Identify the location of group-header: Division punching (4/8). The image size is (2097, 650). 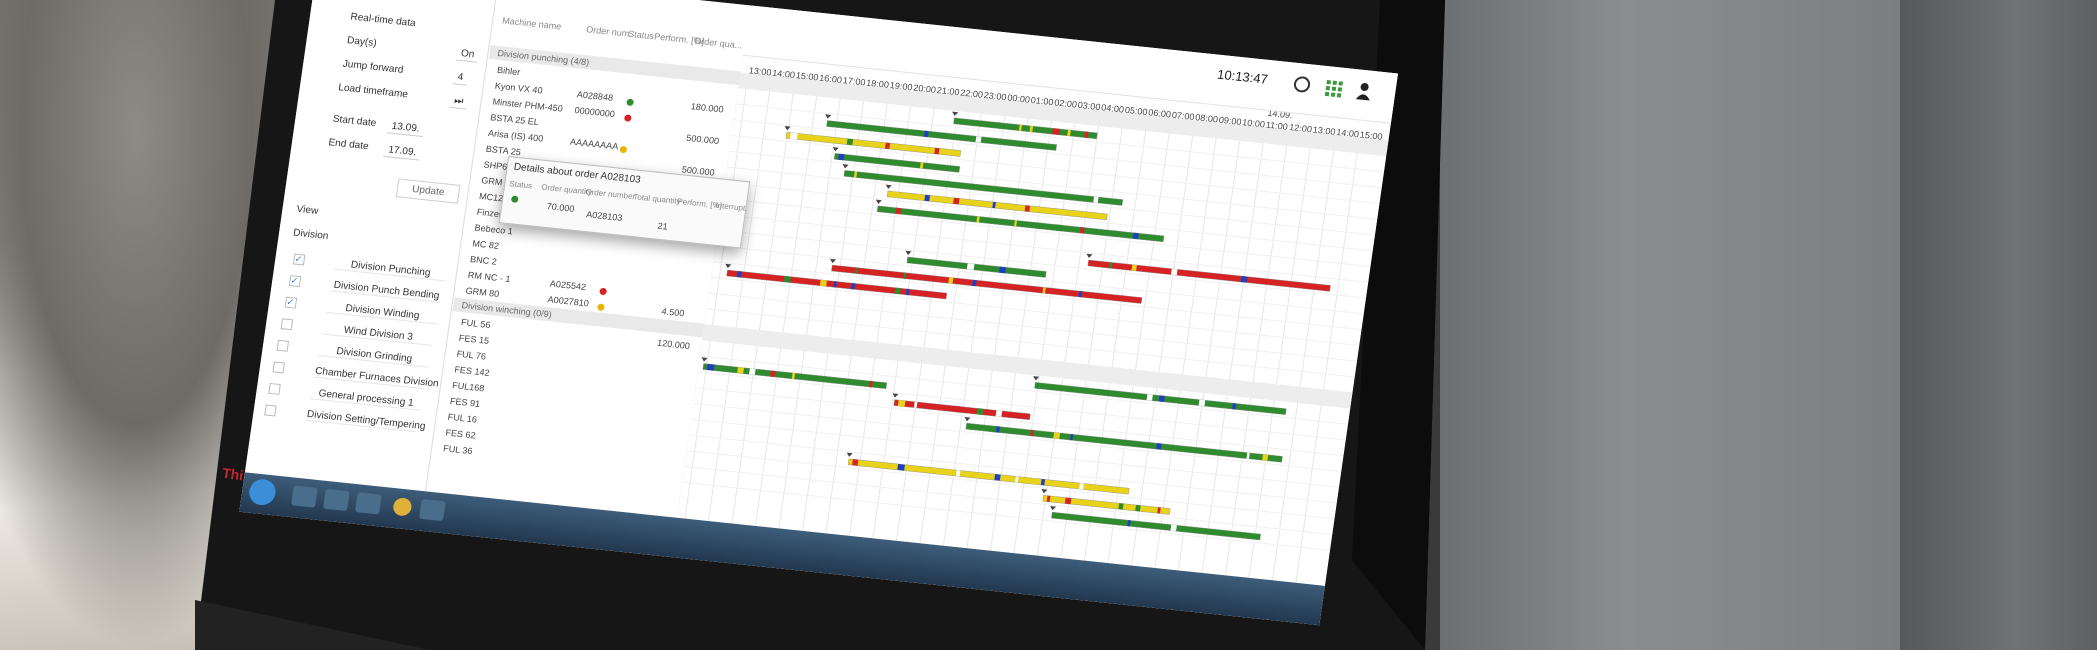
(622, 66).